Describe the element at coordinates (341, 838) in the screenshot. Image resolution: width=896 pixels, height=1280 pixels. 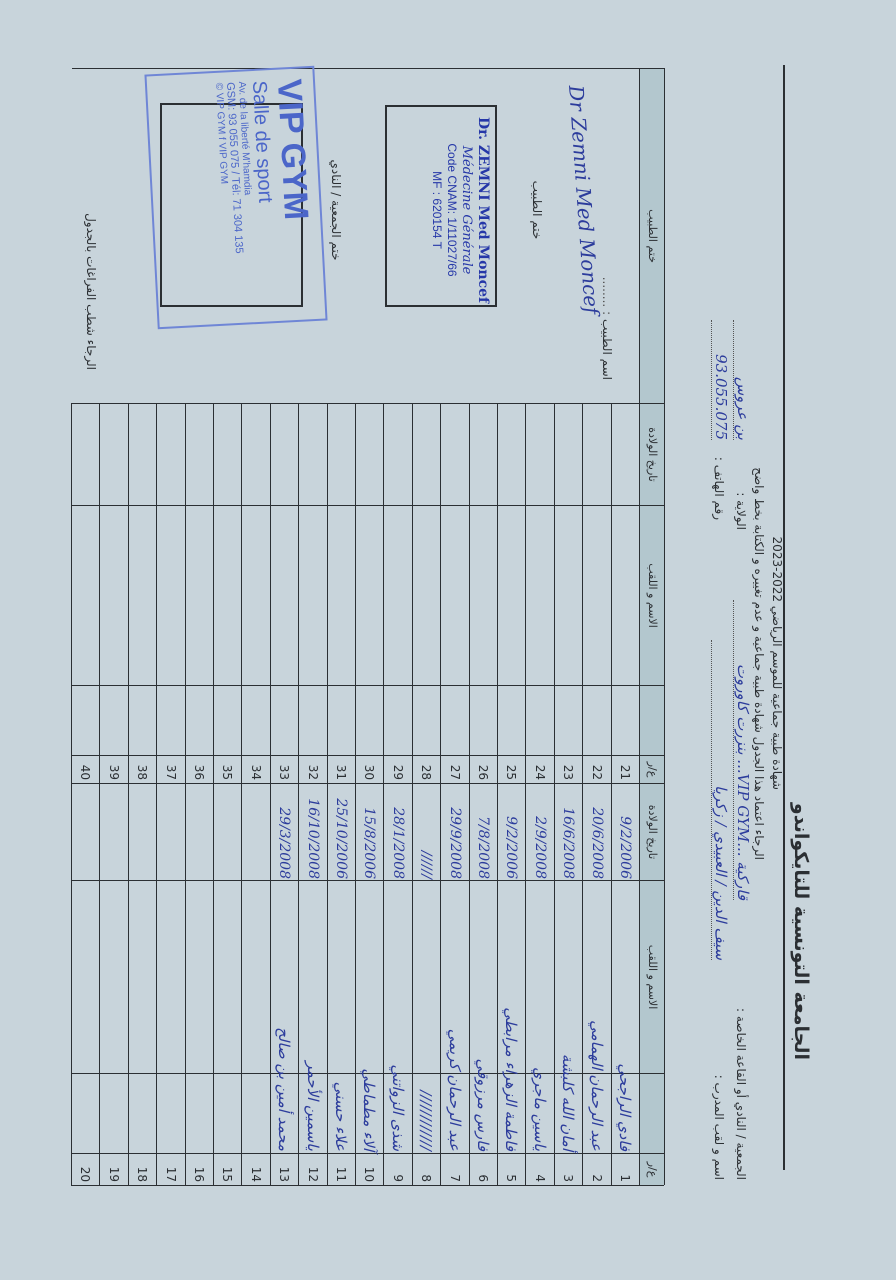
I see `athlete-birth-date: 25/10/2006` at that location.